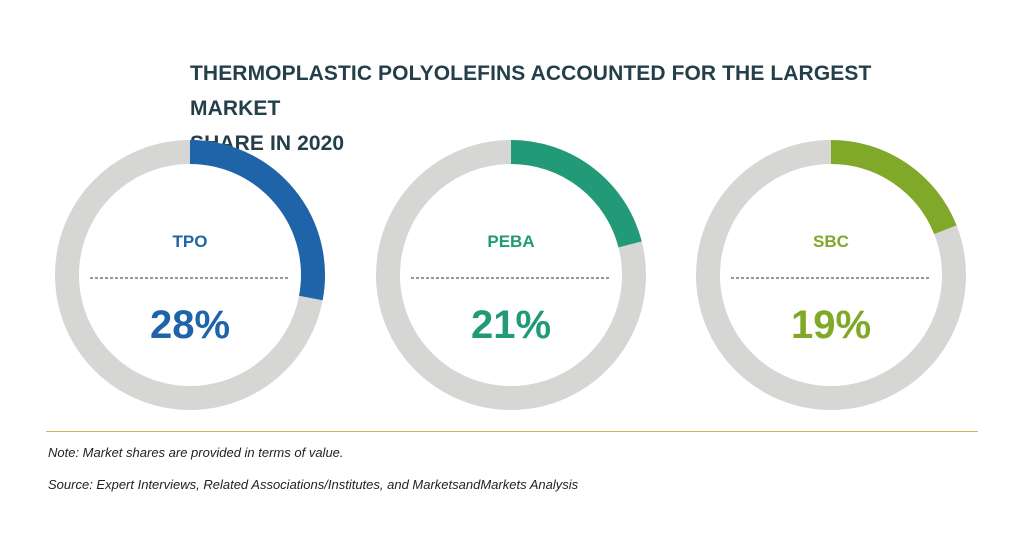 Image resolution: width=1024 pixels, height=555 pixels. Describe the element at coordinates (512, 431) in the screenshot. I see `footer-divider` at that location.